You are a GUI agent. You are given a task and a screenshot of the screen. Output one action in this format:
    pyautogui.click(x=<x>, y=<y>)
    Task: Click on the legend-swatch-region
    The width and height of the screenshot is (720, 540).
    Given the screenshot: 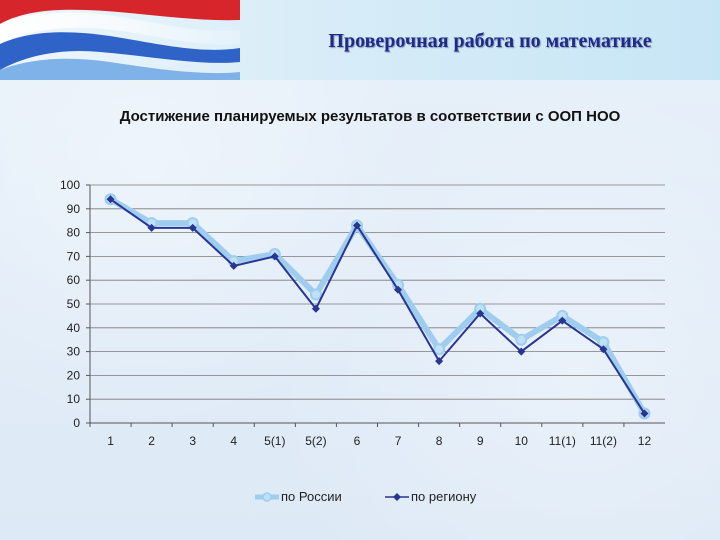 What is the action you would take?
    pyautogui.click(x=397, y=497)
    